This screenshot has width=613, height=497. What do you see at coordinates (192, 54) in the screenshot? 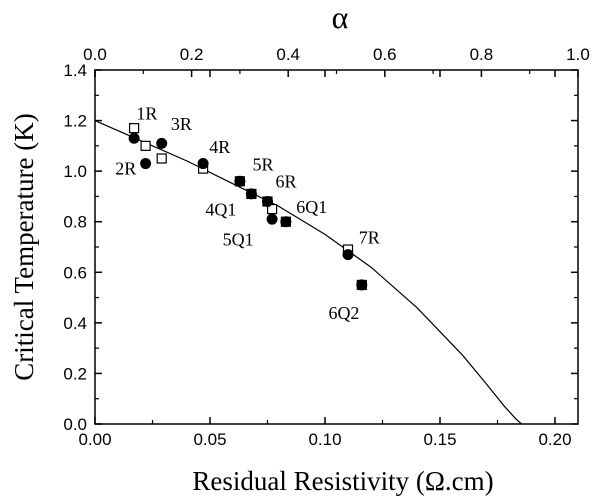
I see `x2-tick-label: 0.2` at bounding box center [192, 54].